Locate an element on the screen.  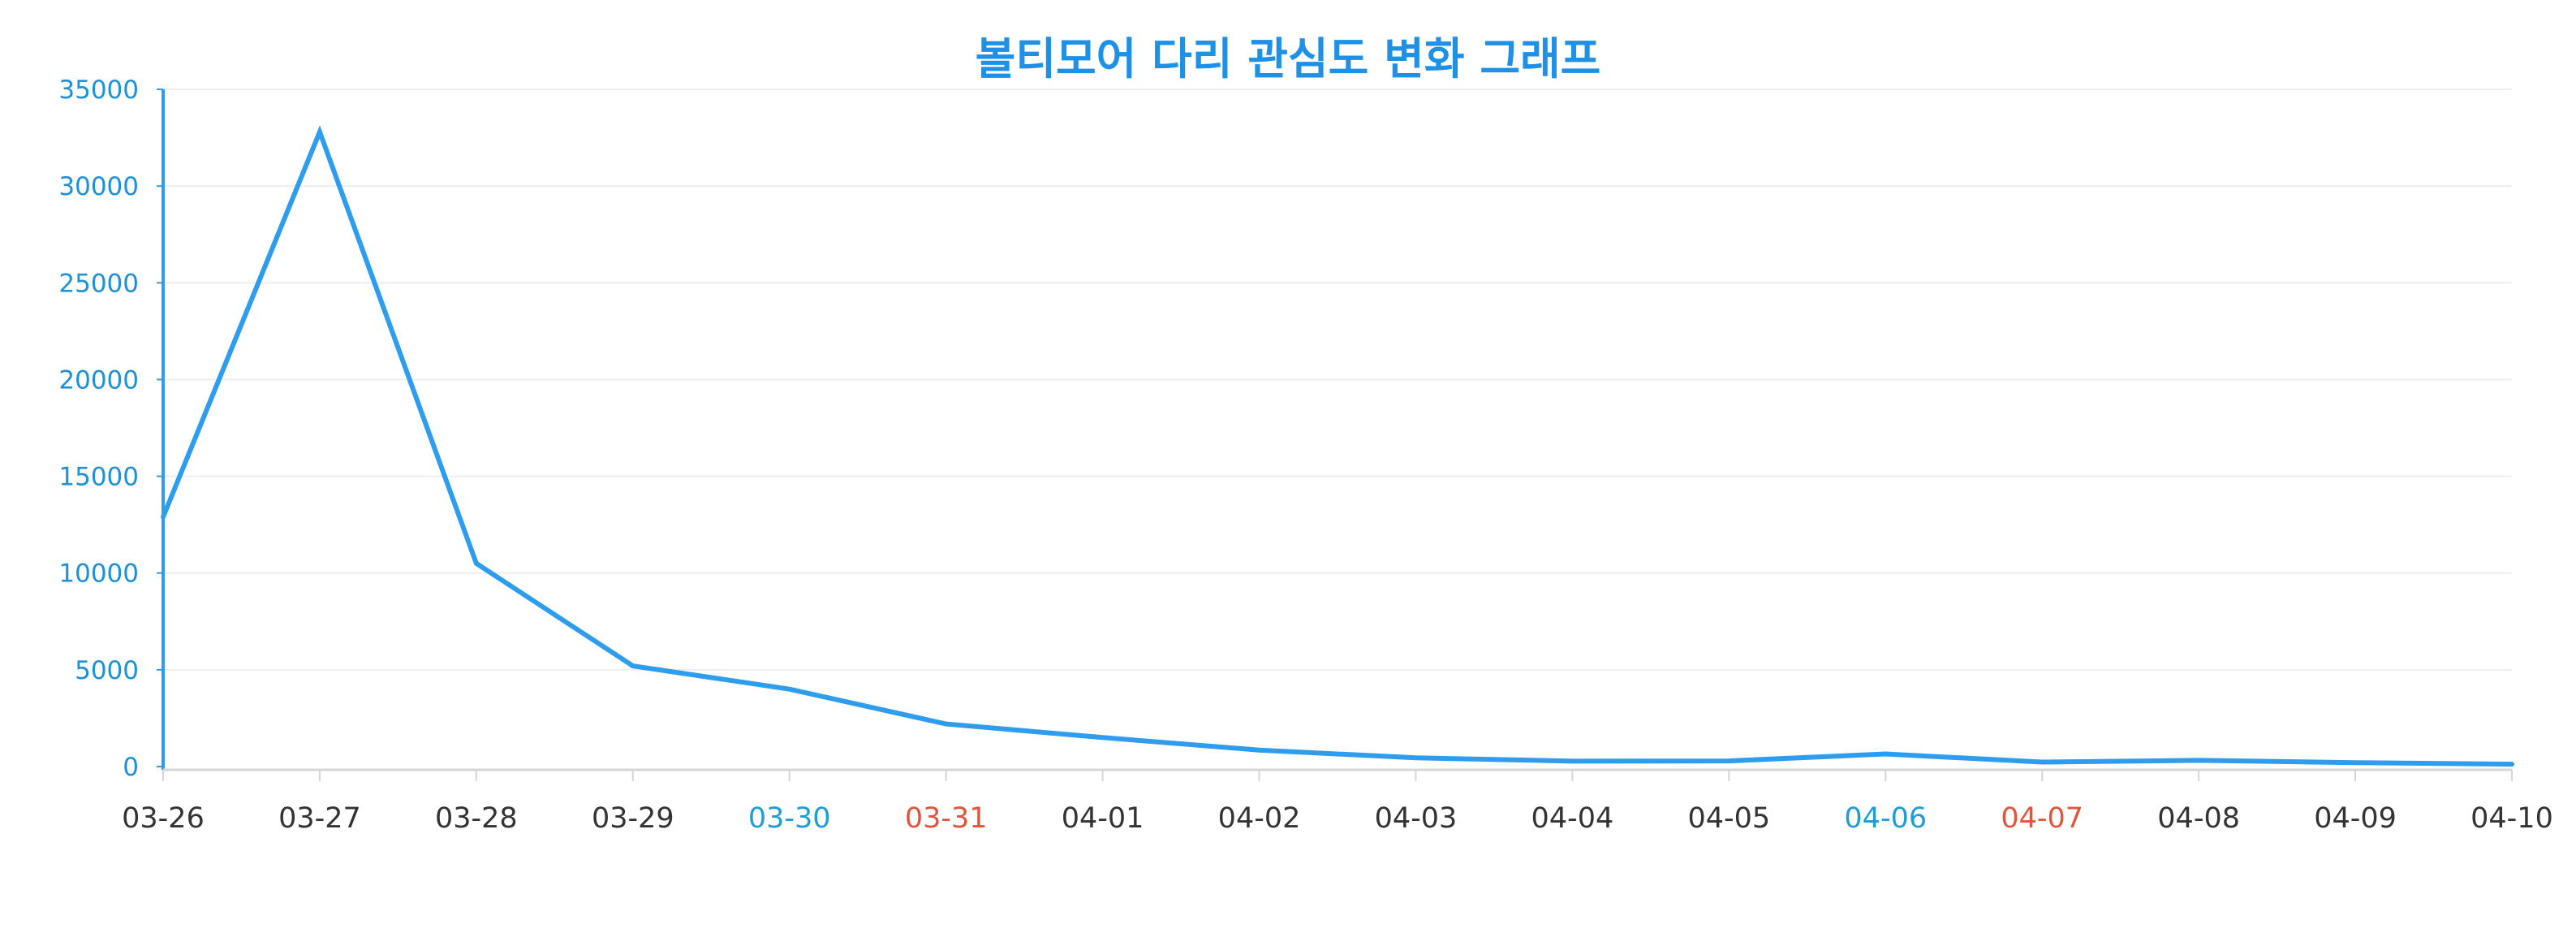
x-tick-label: 04-07 is located at coordinates (2042, 818).